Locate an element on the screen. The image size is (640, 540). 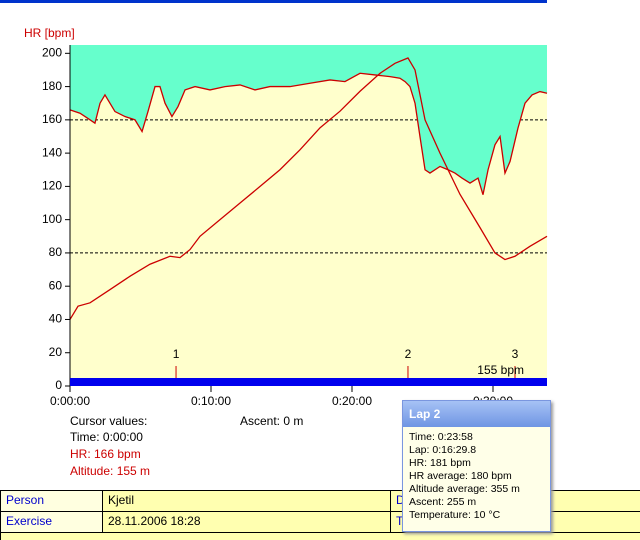
cursor-time: Time: 0:00:00 is located at coordinates (106, 437).